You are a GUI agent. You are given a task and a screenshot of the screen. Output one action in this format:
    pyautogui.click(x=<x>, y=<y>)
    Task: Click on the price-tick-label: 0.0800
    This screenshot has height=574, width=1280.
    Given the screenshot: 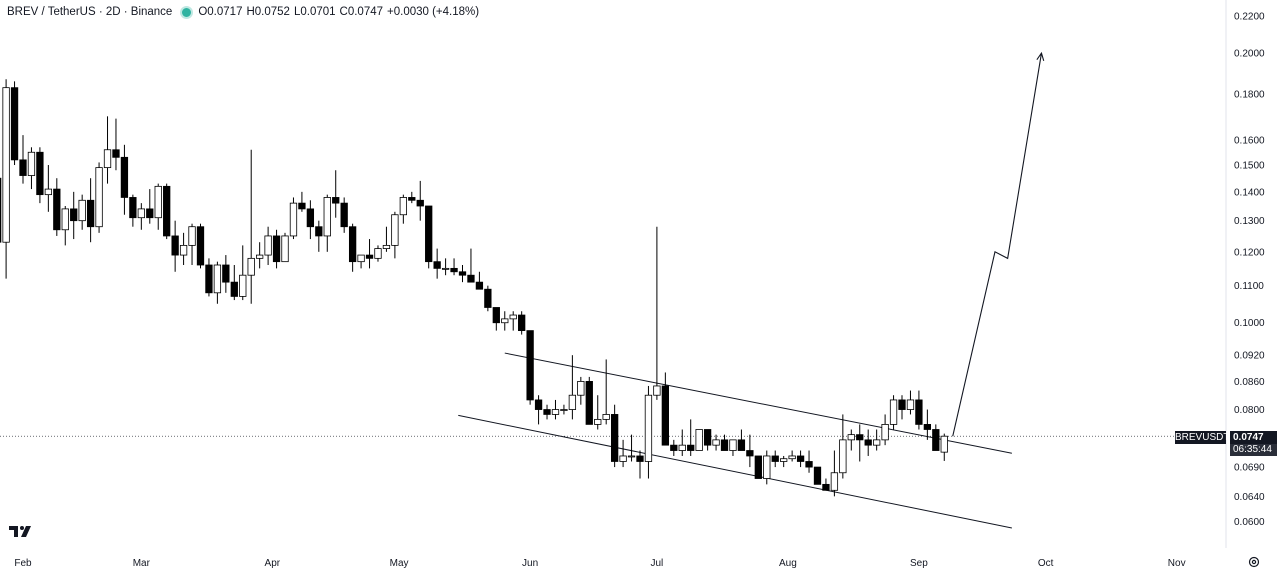 What is the action you would take?
    pyautogui.click(x=1249, y=410)
    